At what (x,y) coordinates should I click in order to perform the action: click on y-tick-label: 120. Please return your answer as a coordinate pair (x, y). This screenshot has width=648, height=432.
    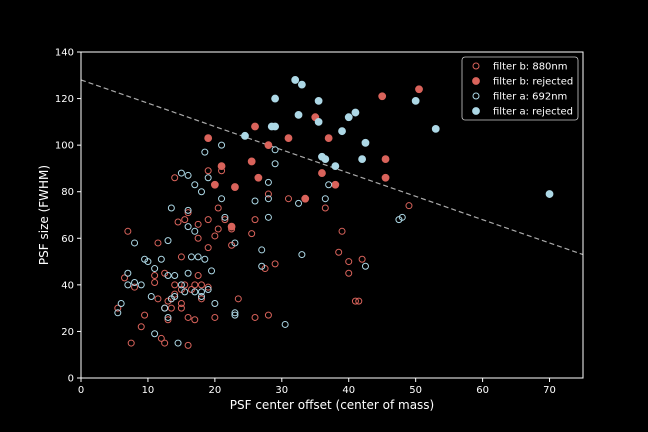
    Looking at the image, I should click on (64, 99).